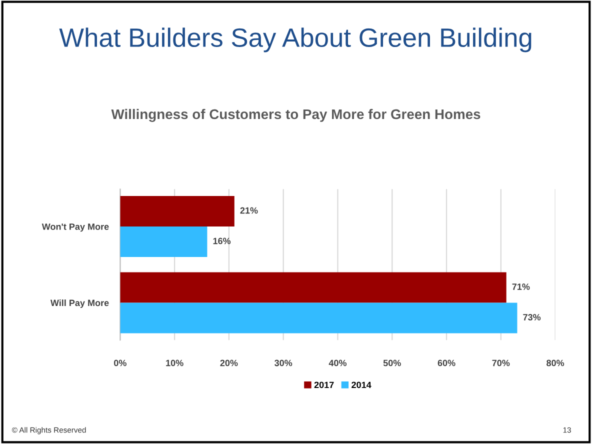 The height and width of the screenshot is (444, 592). I want to click on data-label: 21%, so click(249, 210).